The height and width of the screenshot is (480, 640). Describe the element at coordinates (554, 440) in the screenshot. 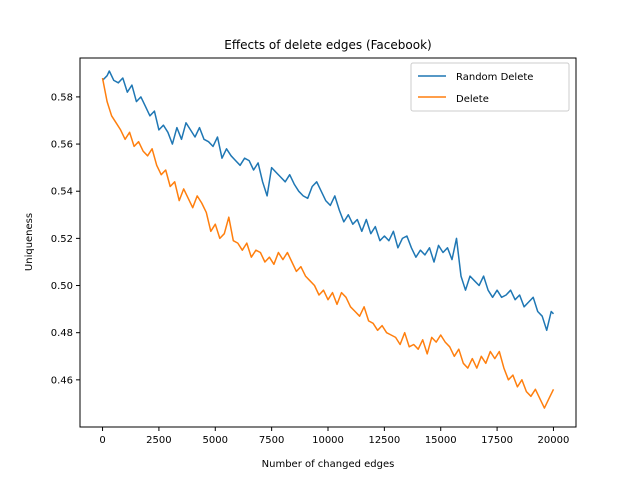

I see `x-tick-label: 20000` at that location.